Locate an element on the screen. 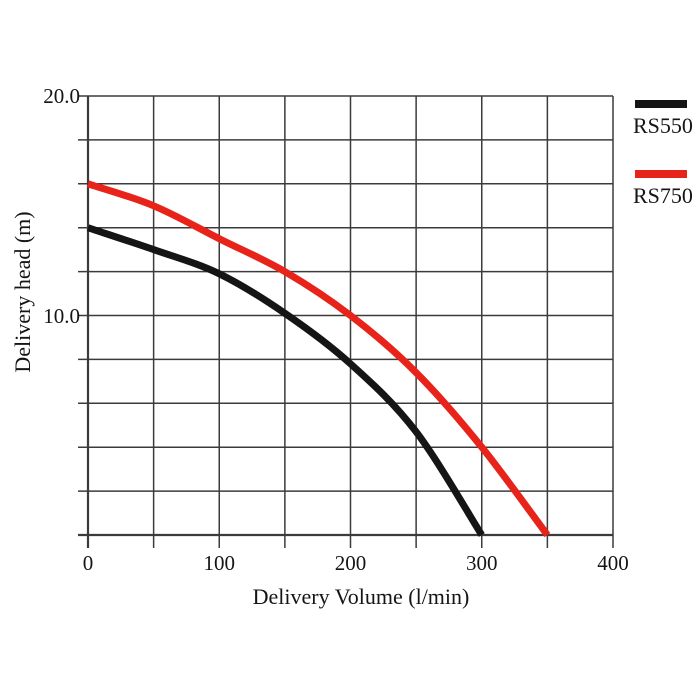 The image size is (700, 700). y-tick-label-20.0: 20.0 is located at coordinates (61, 96).